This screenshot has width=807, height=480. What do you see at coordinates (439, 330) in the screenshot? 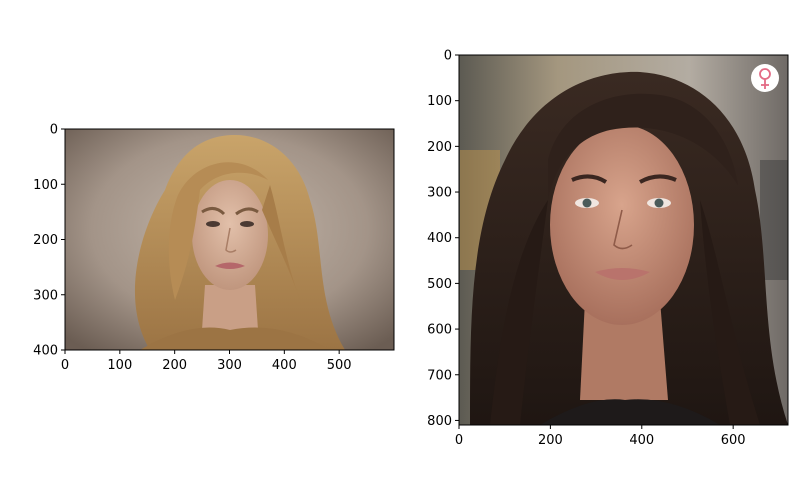
I see `y-tick-label-right-6: 600` at bounding box center [439, 330].